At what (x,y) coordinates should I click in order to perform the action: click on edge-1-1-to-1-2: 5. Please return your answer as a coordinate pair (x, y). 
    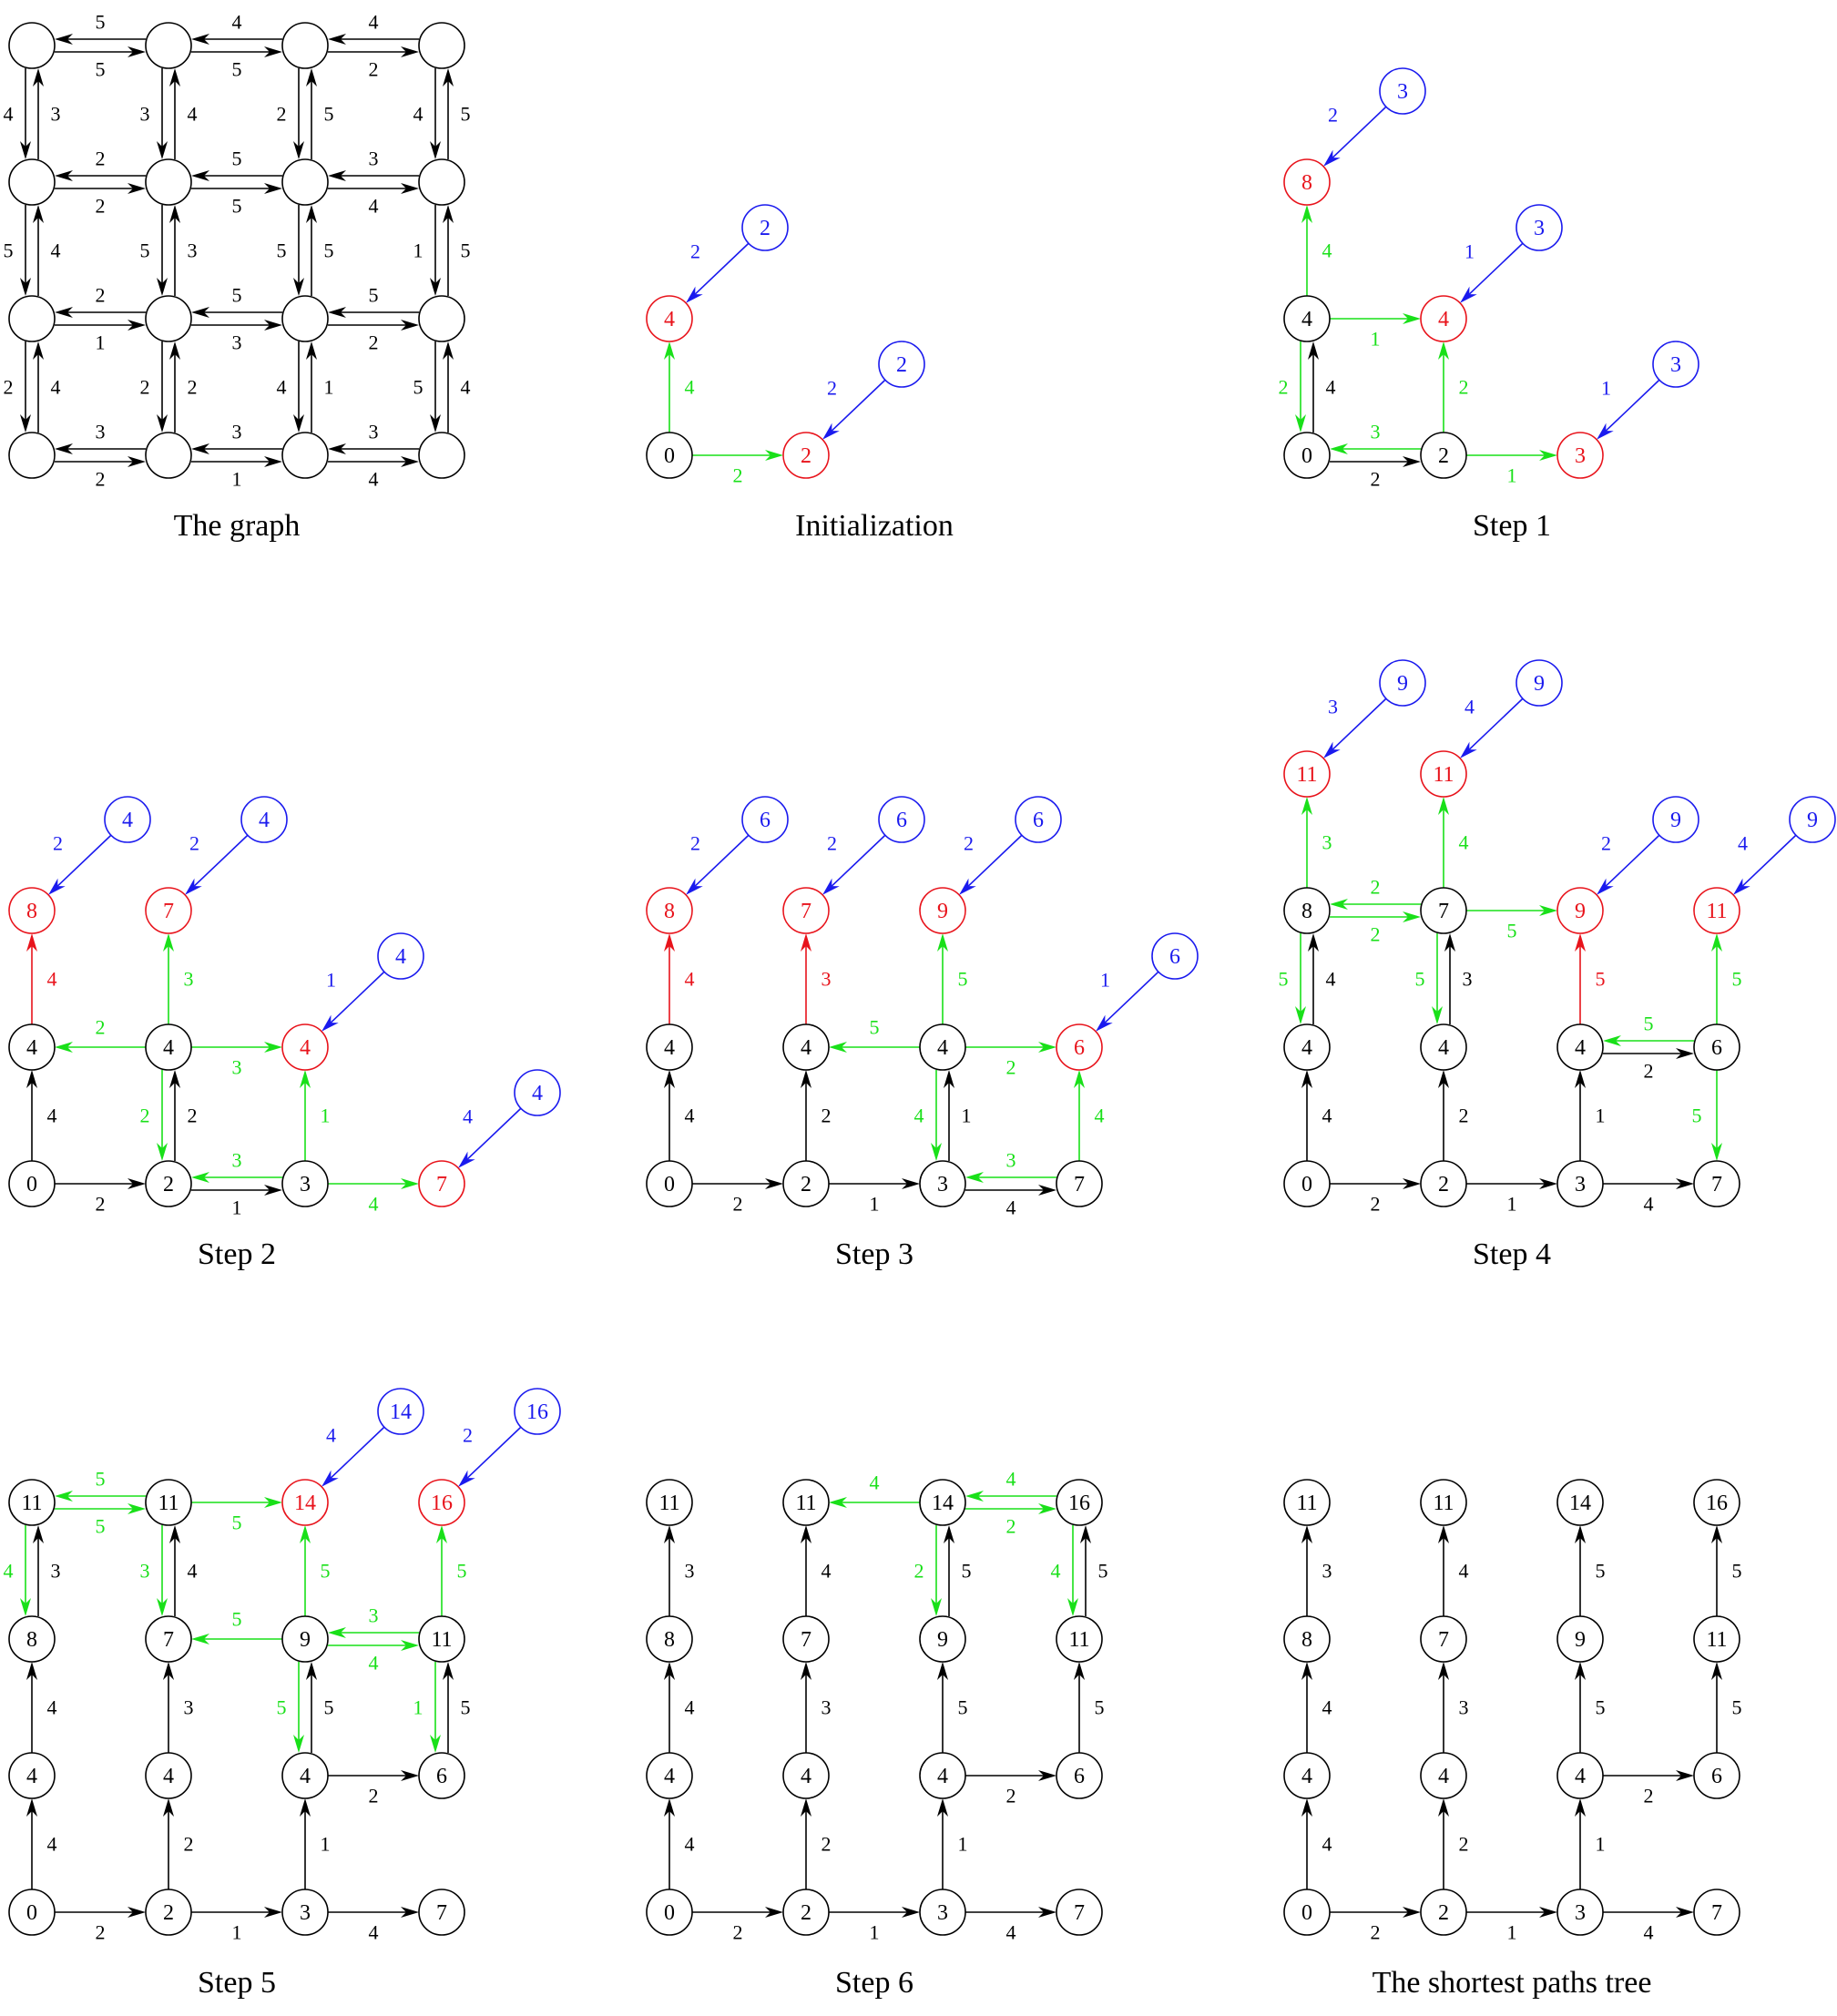
    Looking at the image, I should click on (236, 200).